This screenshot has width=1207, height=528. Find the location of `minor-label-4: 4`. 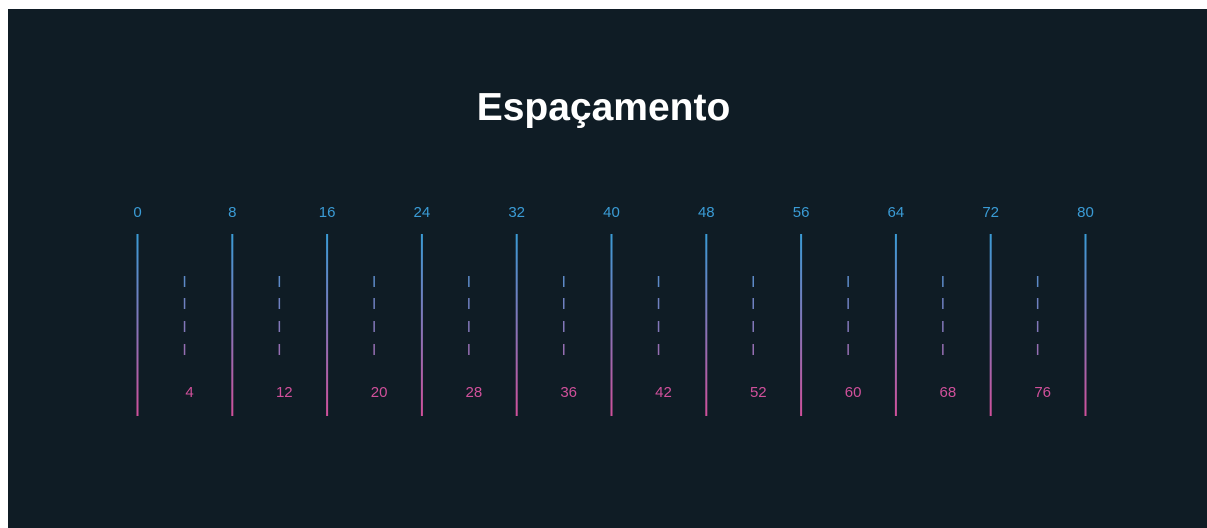

minor-label-4: 4 is located at coordinates (189, 392).